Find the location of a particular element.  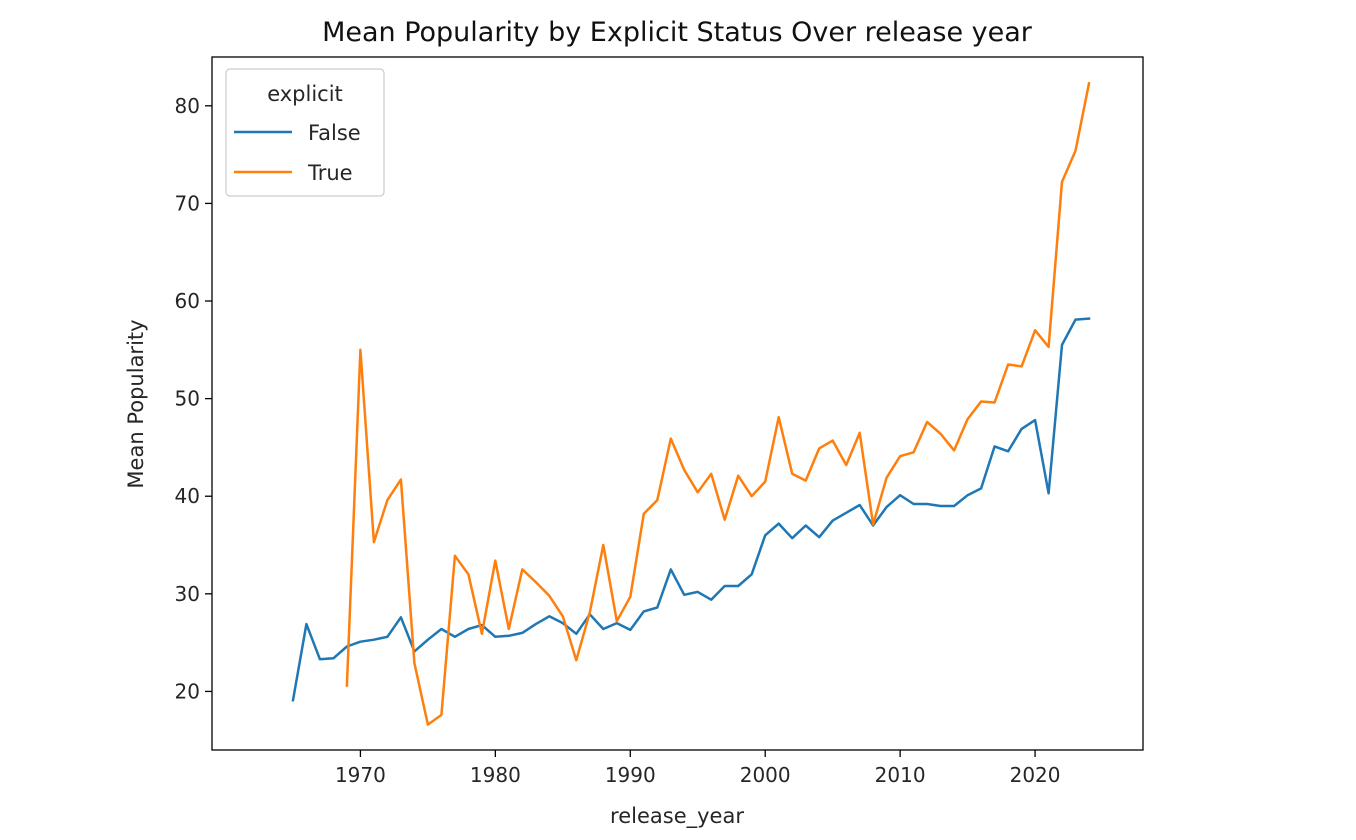

y-axis-label: Mean Popularity is located at coordinates (136, 403).